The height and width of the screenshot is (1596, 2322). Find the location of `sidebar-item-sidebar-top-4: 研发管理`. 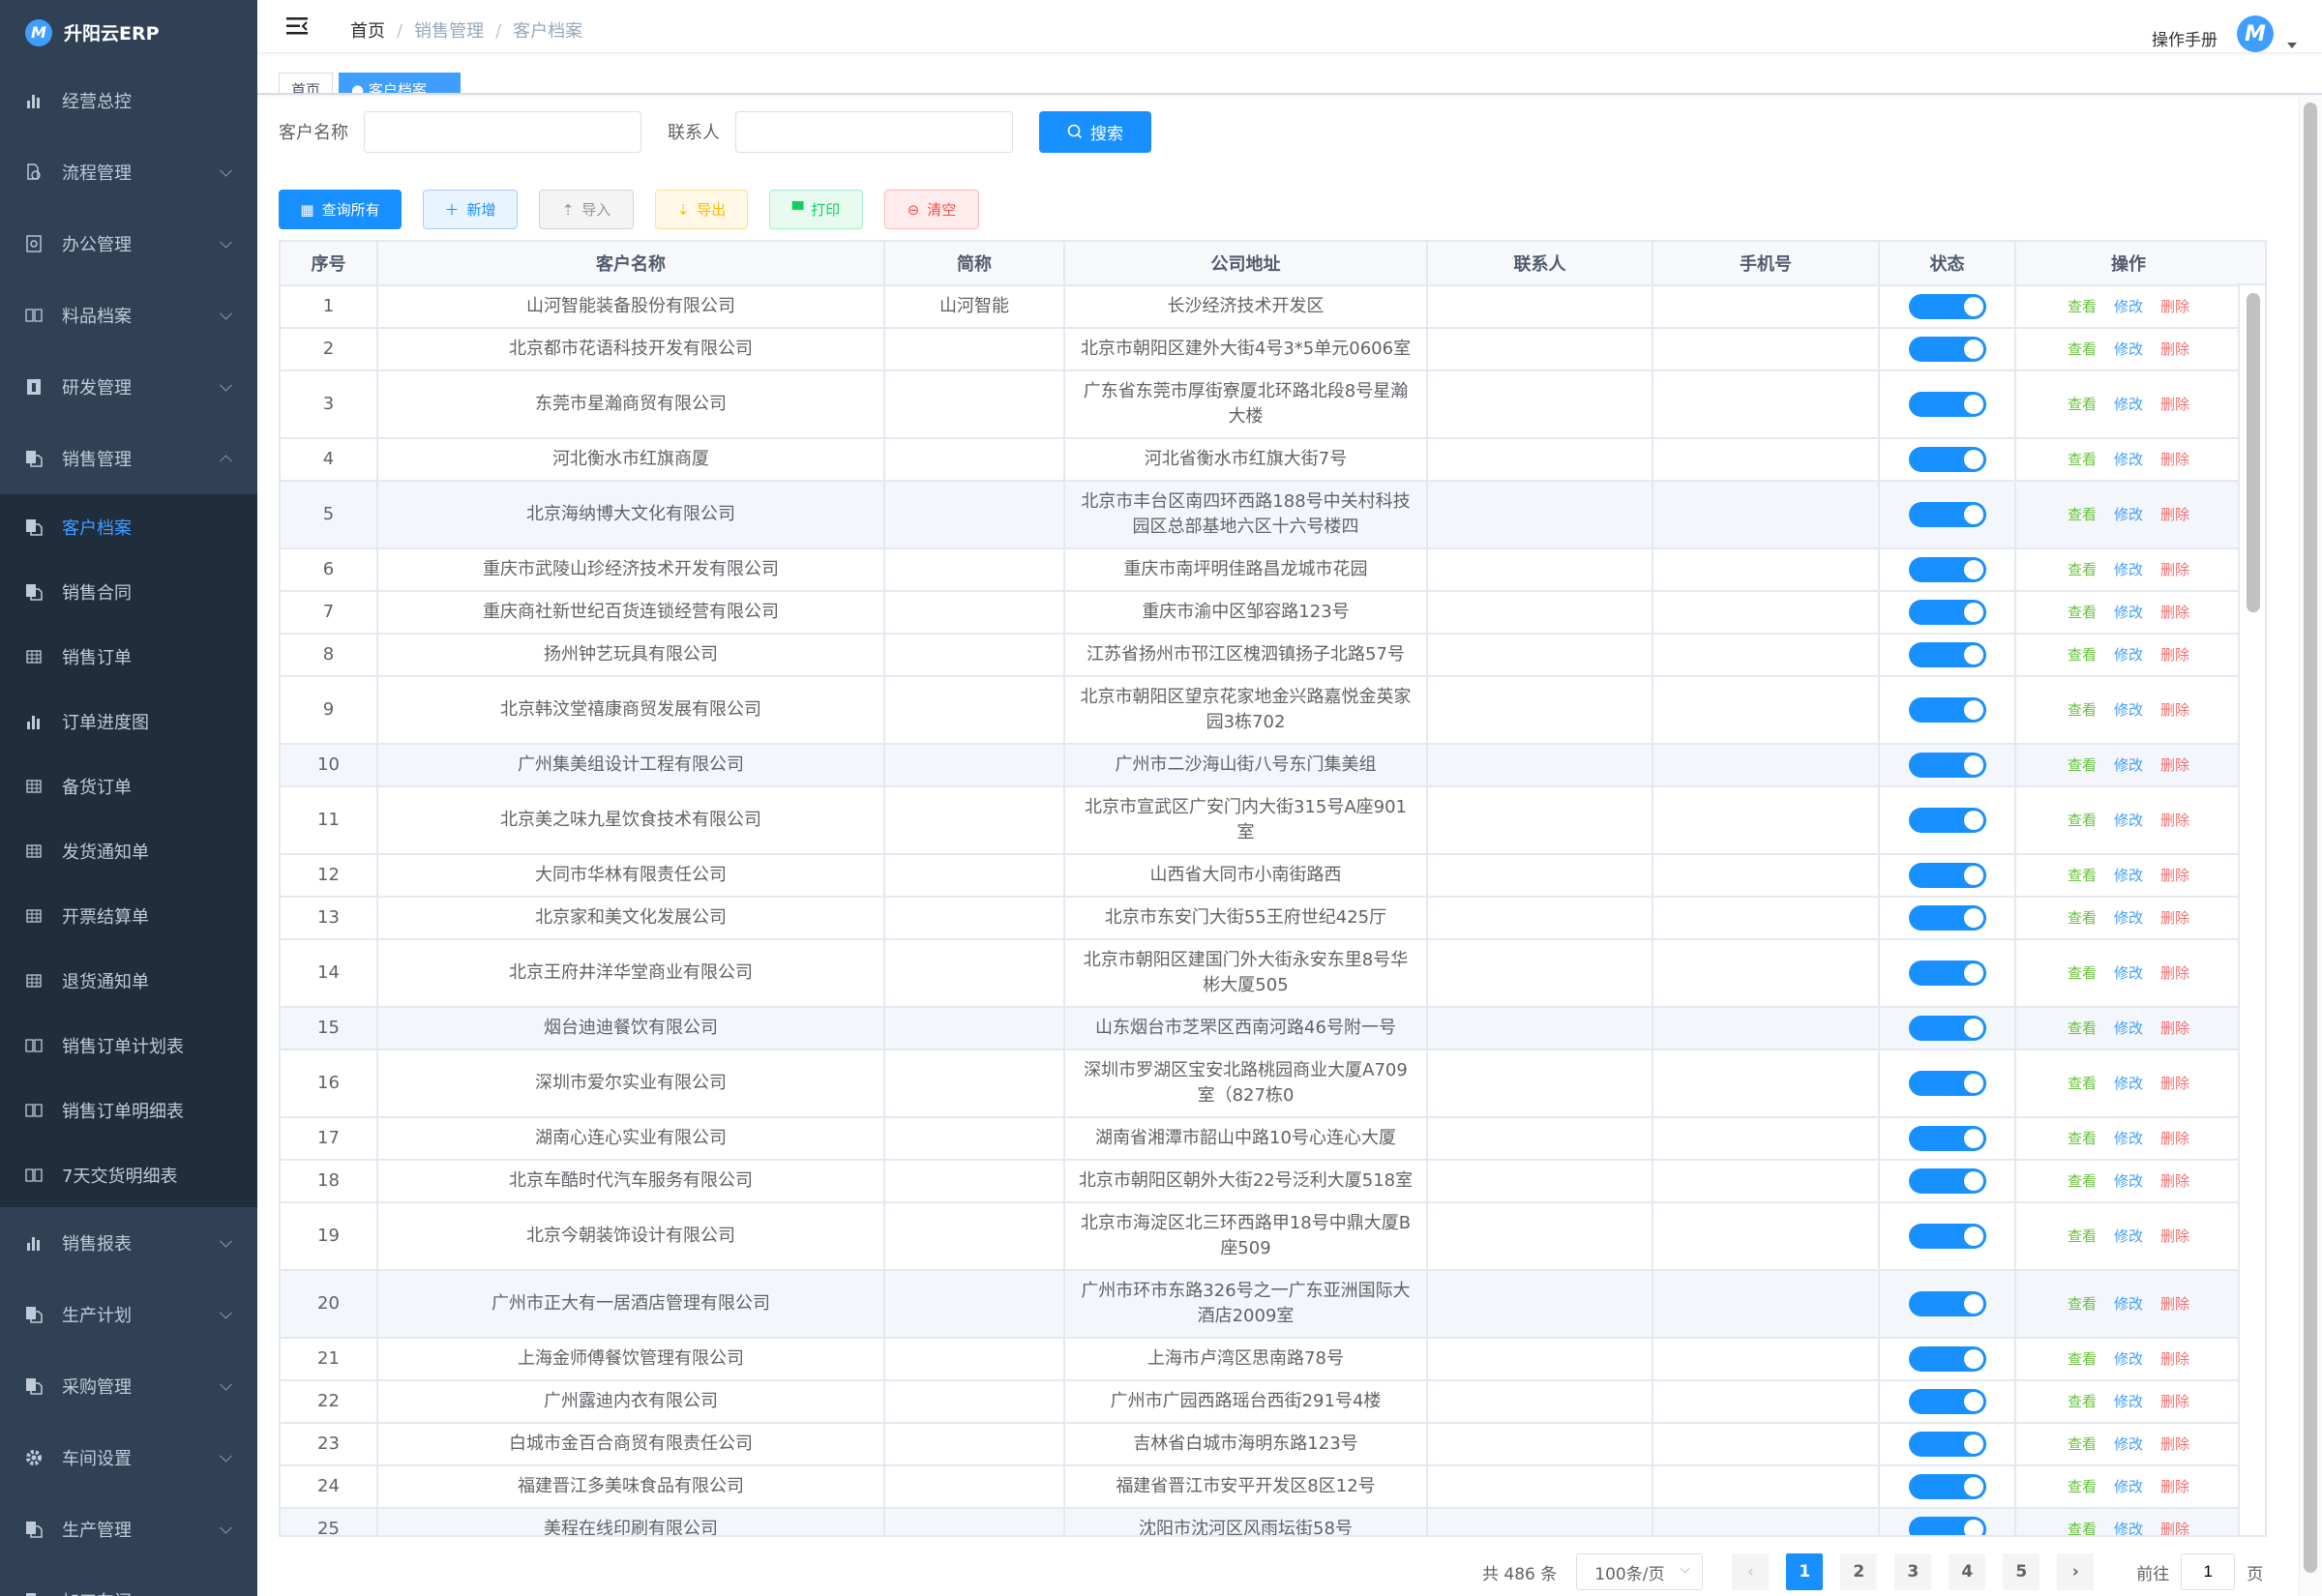

sidebar-item-sidebar-top-4: 研发管理 is located at coordinates (128, 387).